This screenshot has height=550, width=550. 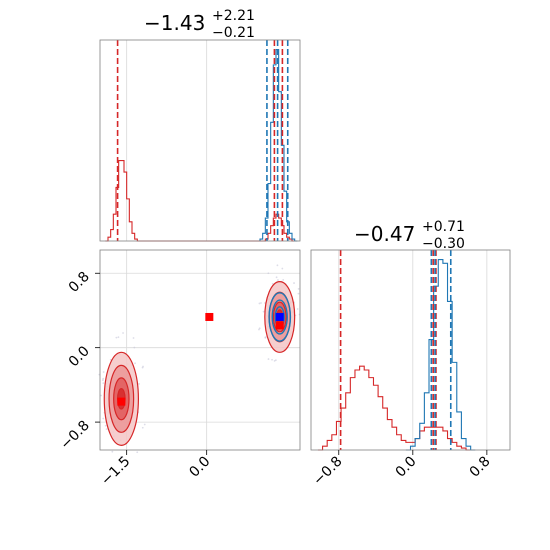 I want to click on contour-blue, so click(x=280, y=317).